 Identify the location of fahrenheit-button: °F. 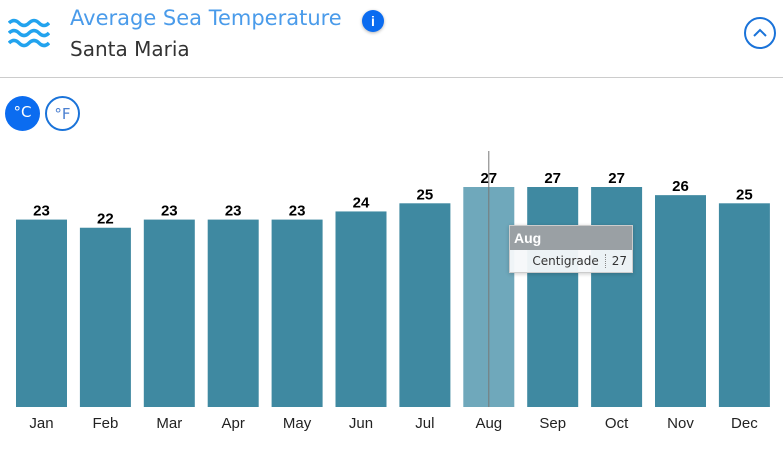
(62, 113).